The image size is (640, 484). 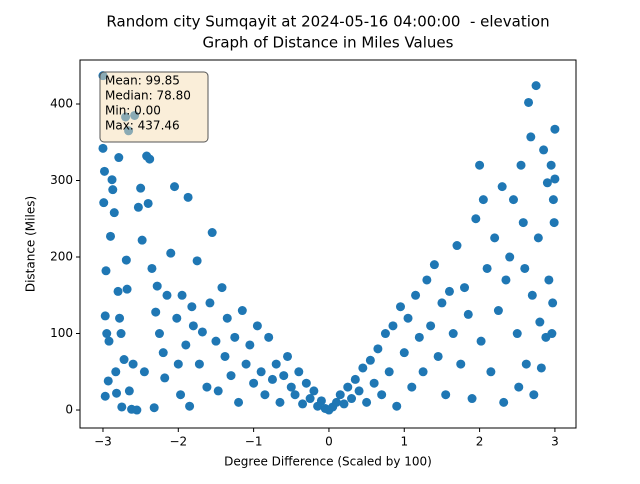 I want to click on annotation-line: Mean: 99.85, so click(x=142, y=81).